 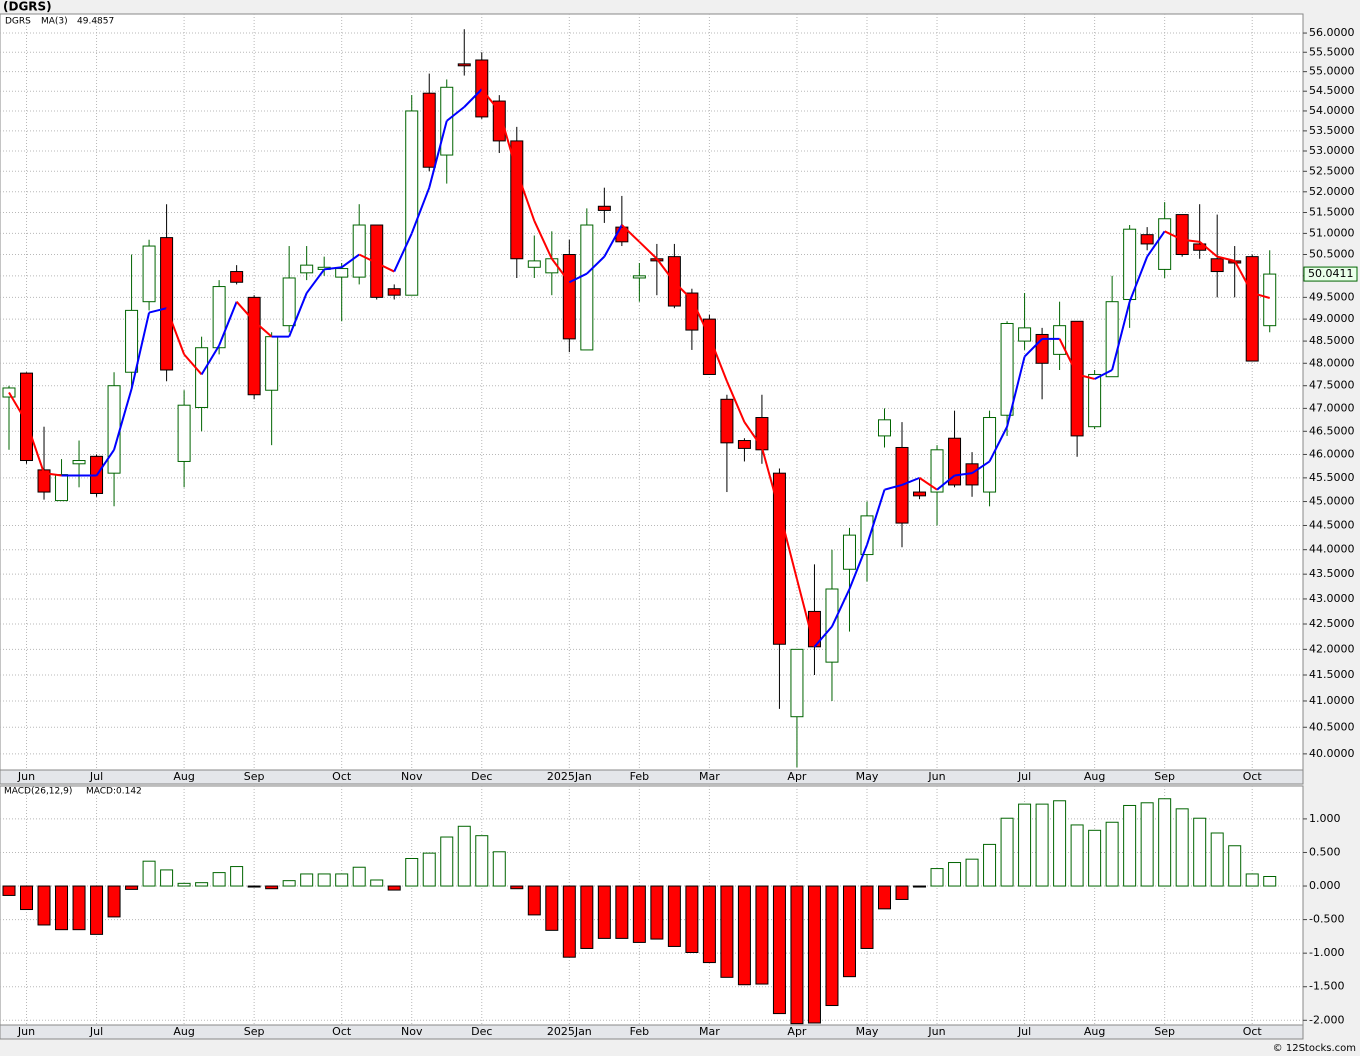 What do you see at coordinates (95, 22) in the screenshot?
I see `legend-value: 49.4857` at bounding box center [95, 22].